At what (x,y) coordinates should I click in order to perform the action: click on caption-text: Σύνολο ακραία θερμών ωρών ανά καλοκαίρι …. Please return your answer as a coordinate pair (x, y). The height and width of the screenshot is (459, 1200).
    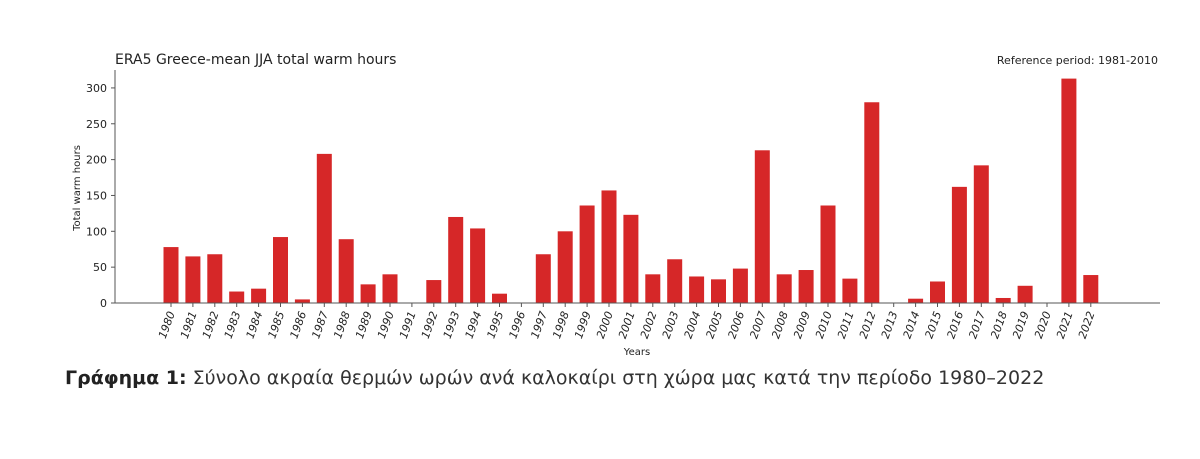
    Looking at the image, I should click on (615, 378).